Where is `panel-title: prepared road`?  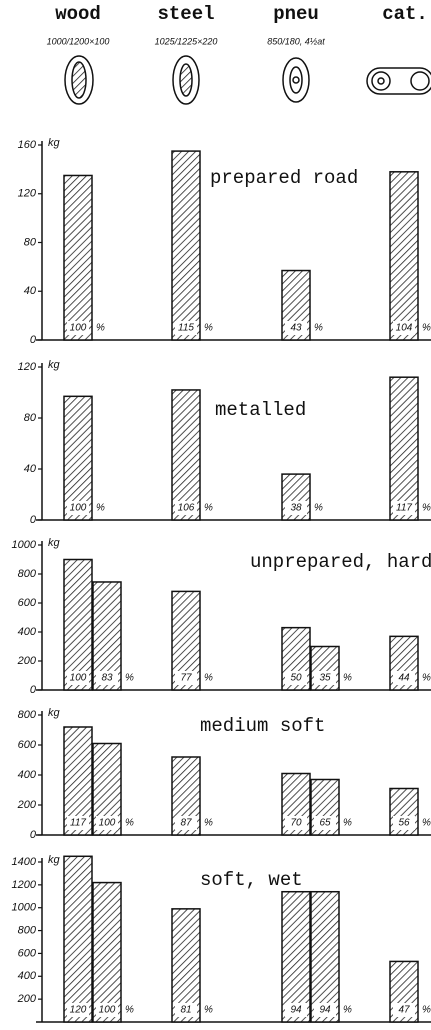
panel-title: prepared road is located at coordinates (284, 178).